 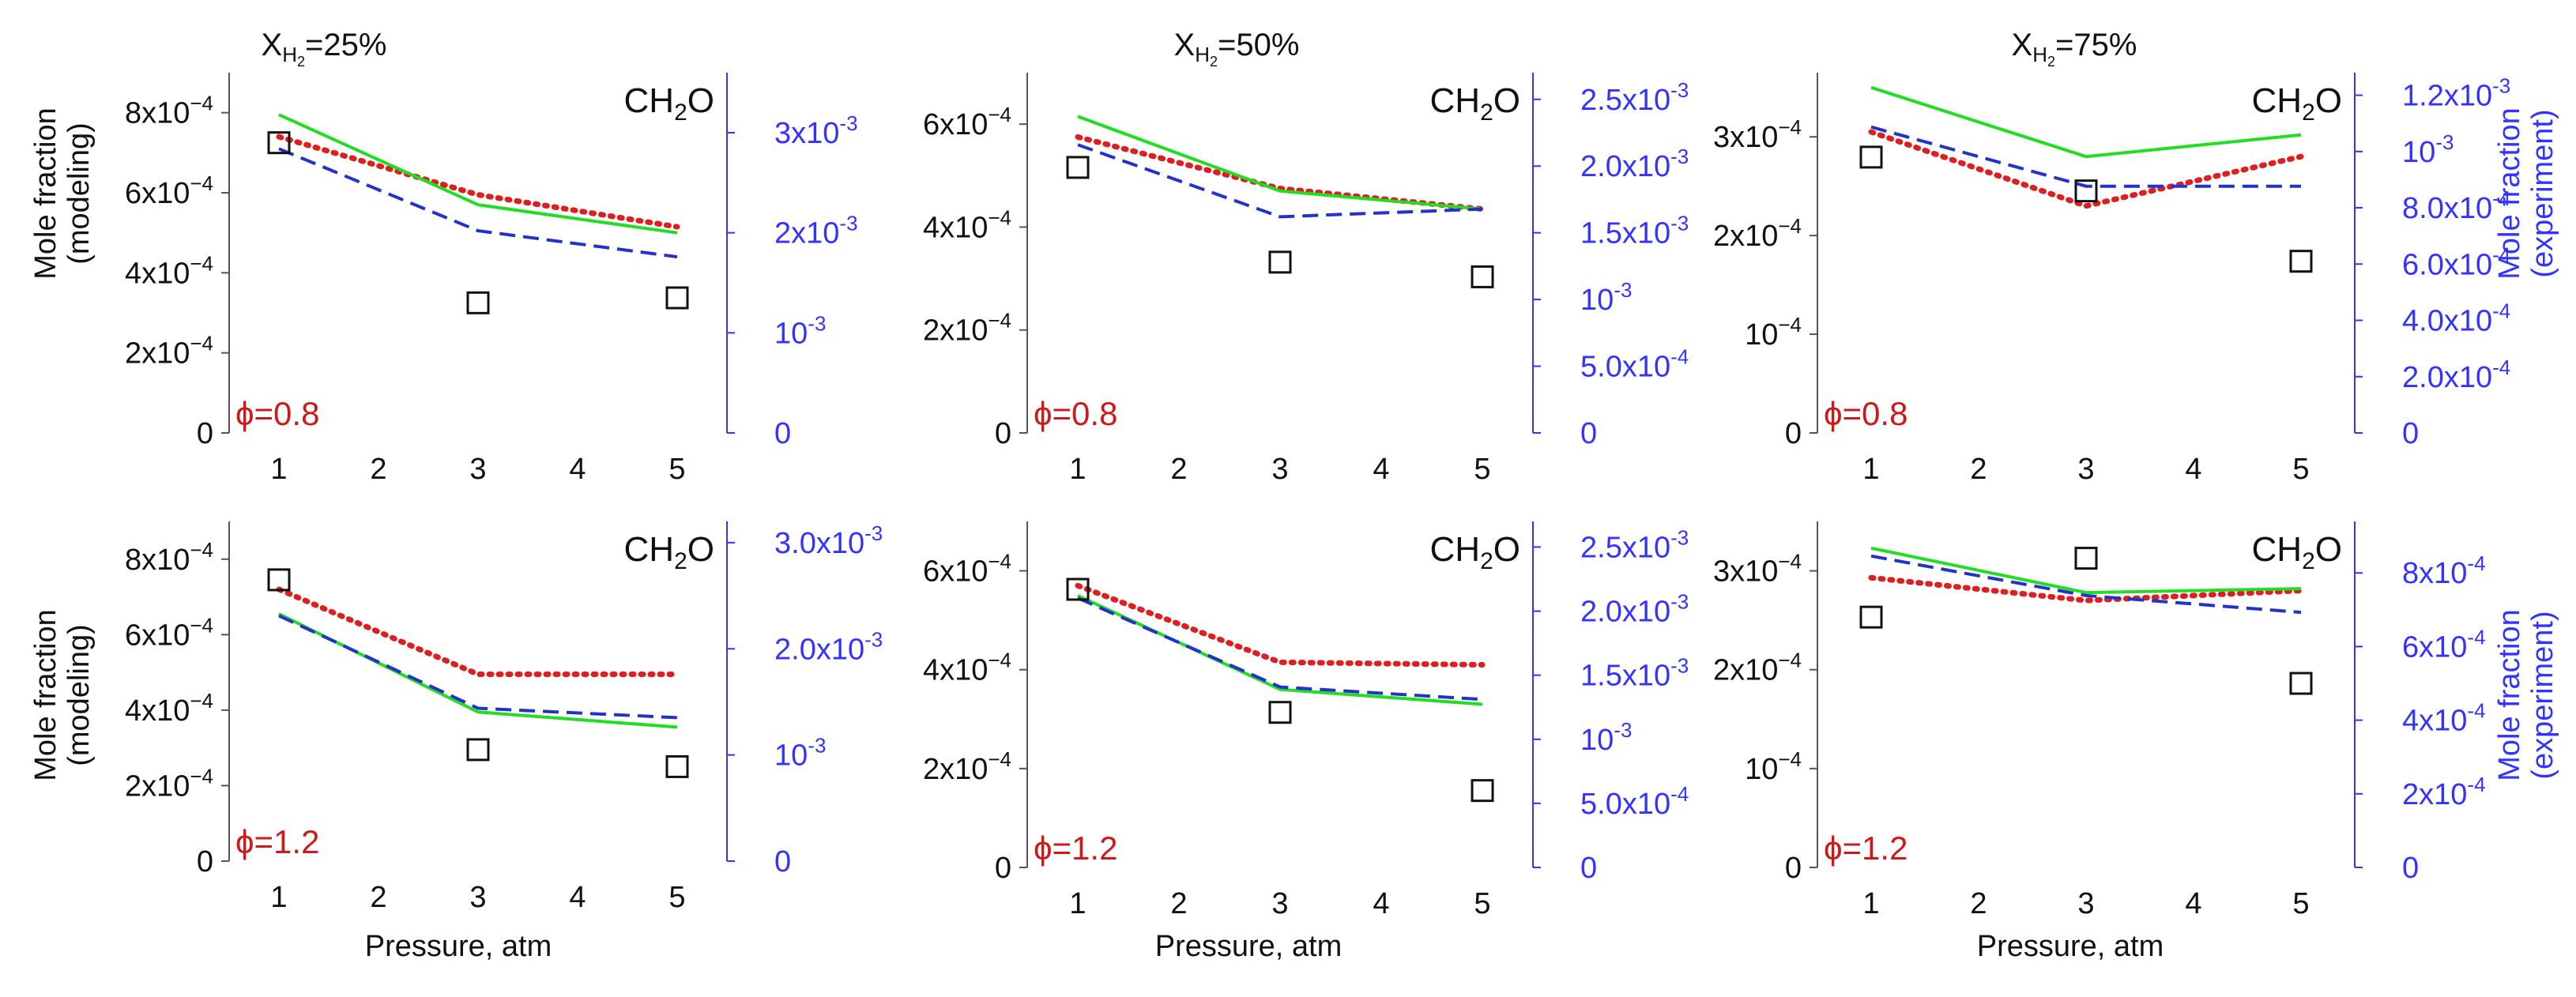 What do you see at coordinates (45, 695) in the screenshot?
I see `ylabel-left-bottom: Mole fraction` at bounding box center [45, 695].